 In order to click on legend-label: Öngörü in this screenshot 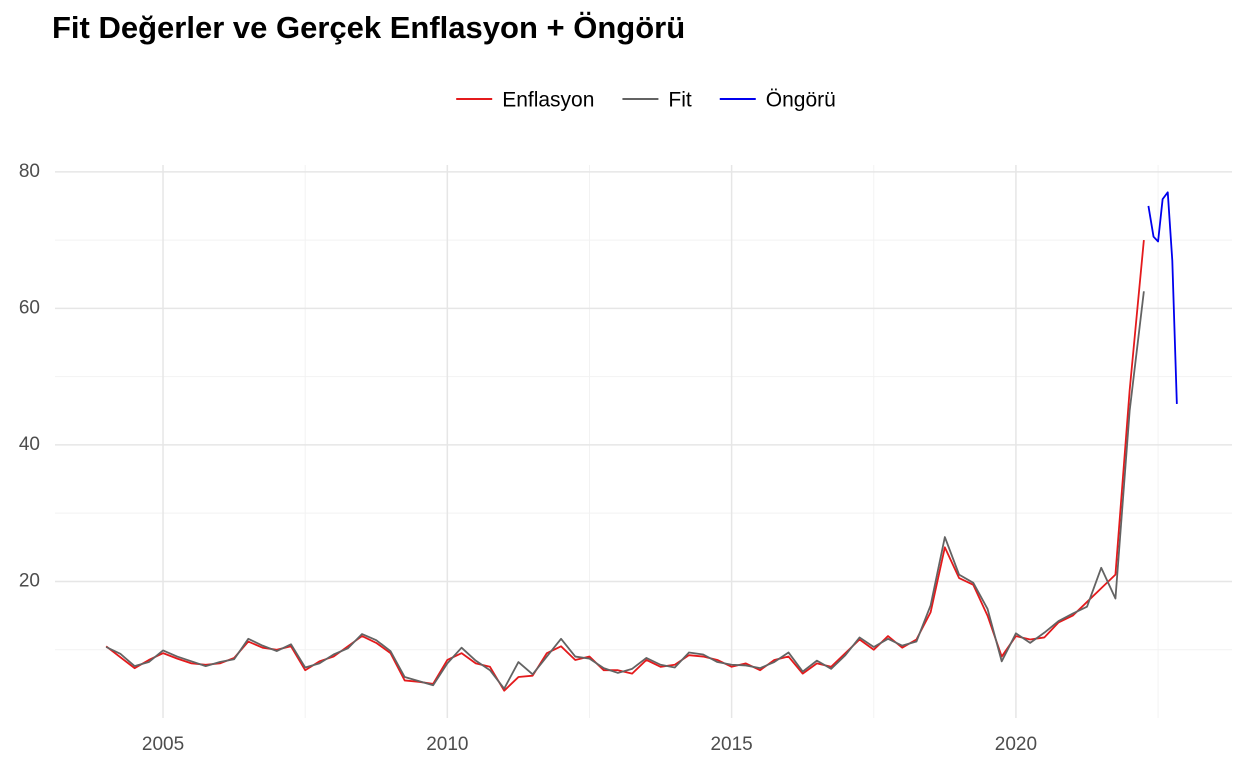, I will do `click(801, 100)`.